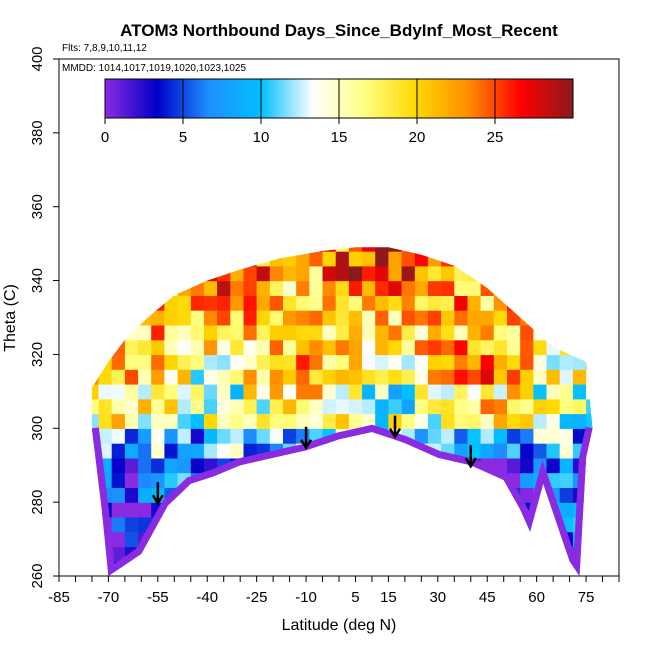 The width and height of the screenshot is (650, 650). I want to click on y-tick-label: 400, so click(37, 58).